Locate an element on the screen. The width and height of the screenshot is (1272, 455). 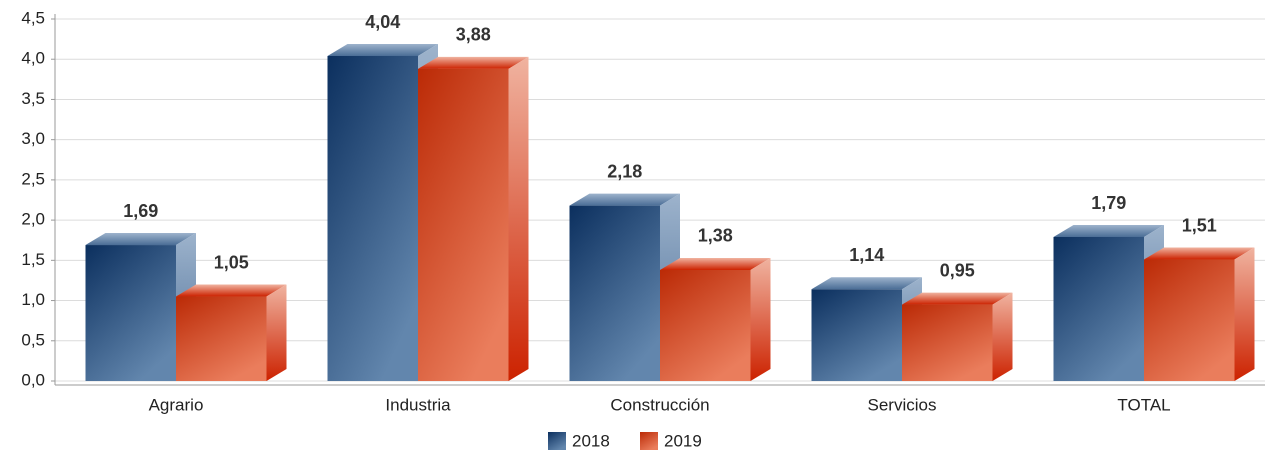
x-tick-label: Agrario is located at coordinates (176, 404).